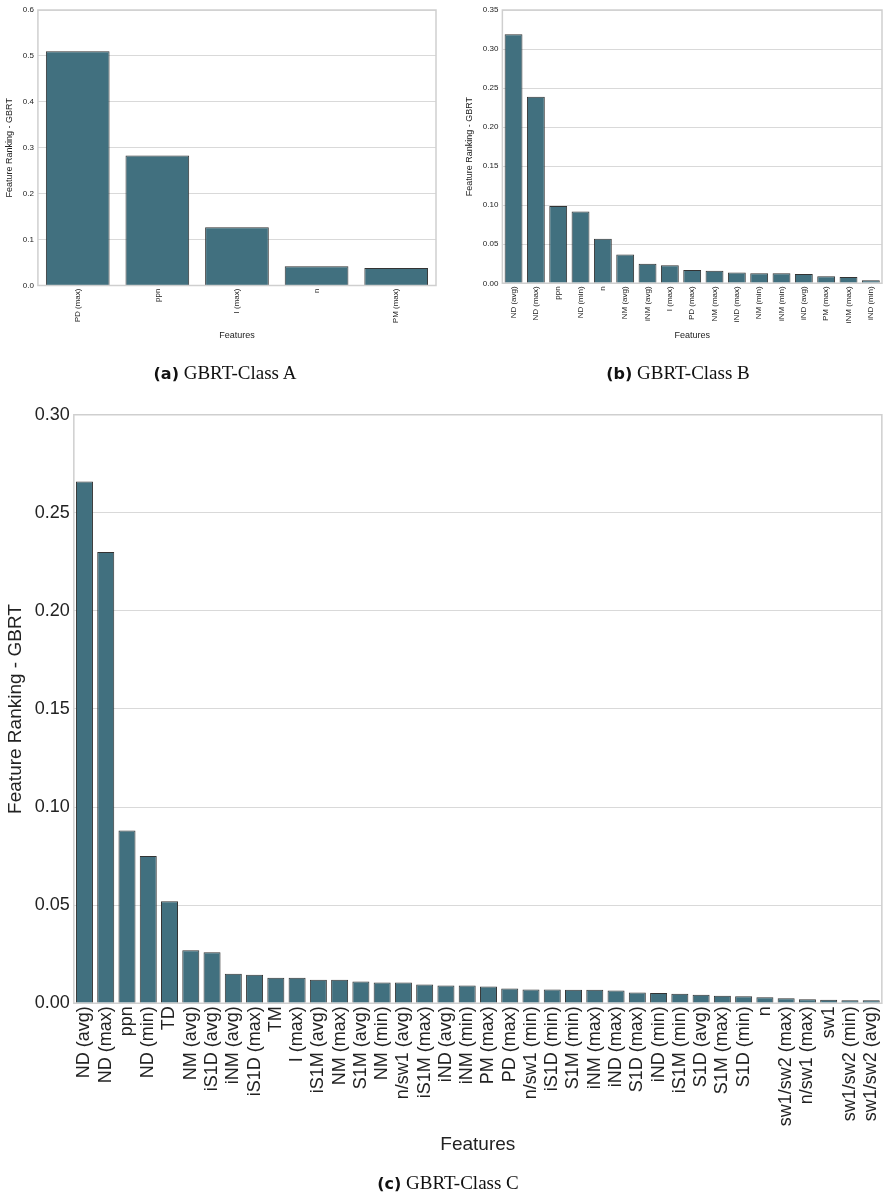  Describe the element at coordinates (448, 1183) in the screenshot. I see `text: (c) GBRT-Class C` at that location.